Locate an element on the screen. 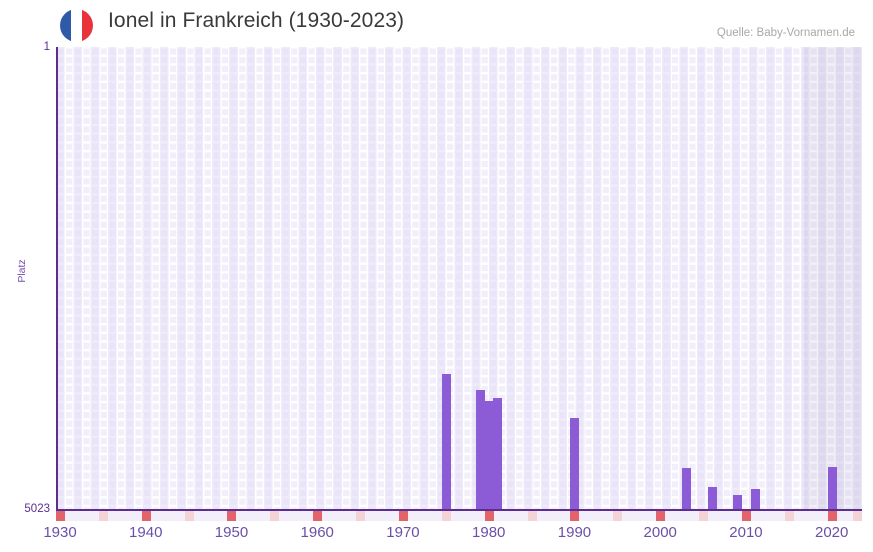  x-axis-tick-label: 1980 is located at coordinates (489, 532).